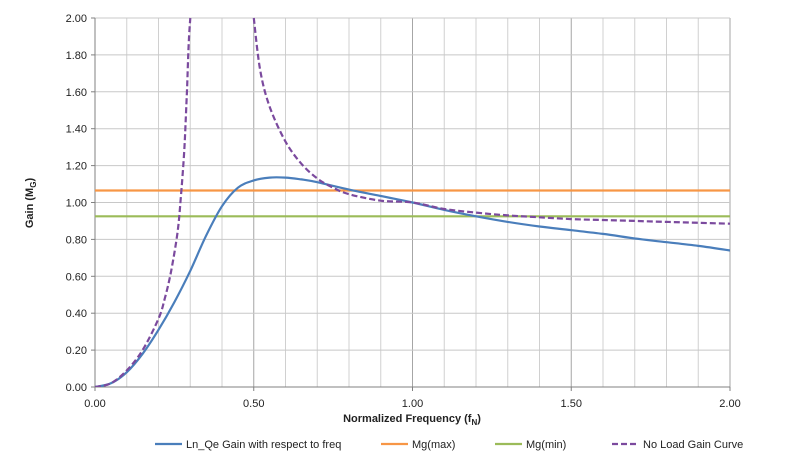  Describe the element at coordinates (76, 130) in the screenshot. I see `y-tick-label: 1.40` at that location.